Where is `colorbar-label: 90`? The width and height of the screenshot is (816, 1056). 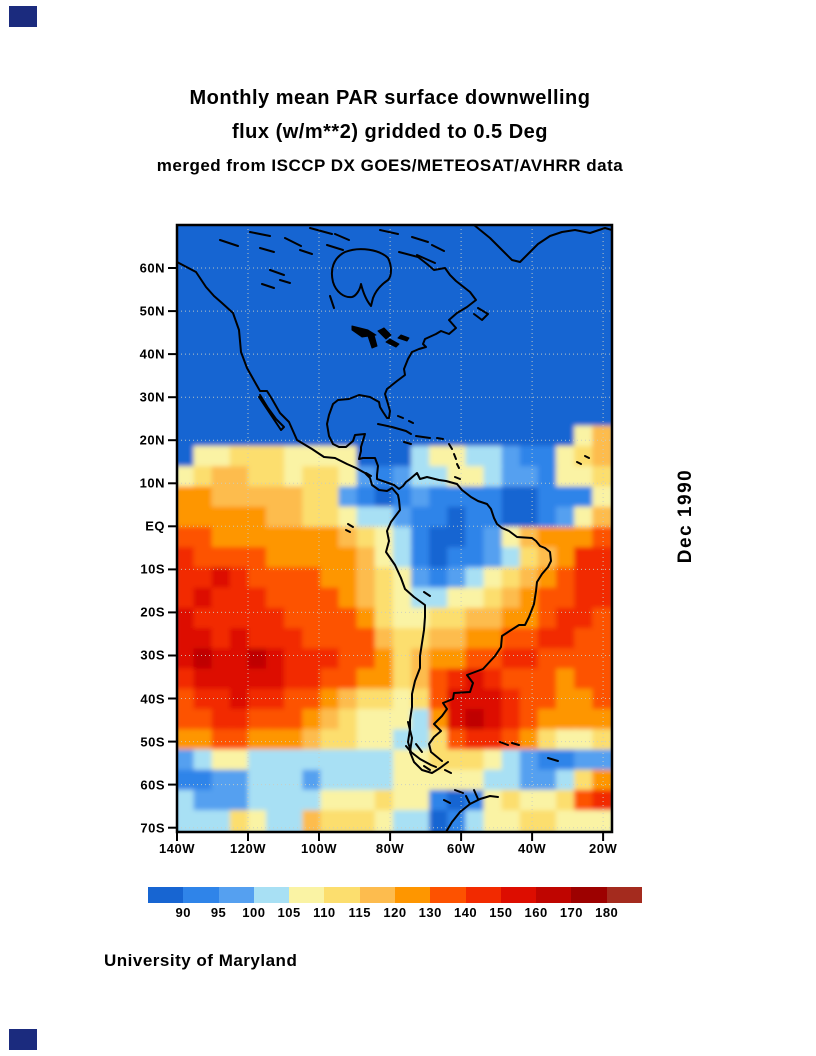 colorbar-label: 90 is located at coordinates (183, 912).